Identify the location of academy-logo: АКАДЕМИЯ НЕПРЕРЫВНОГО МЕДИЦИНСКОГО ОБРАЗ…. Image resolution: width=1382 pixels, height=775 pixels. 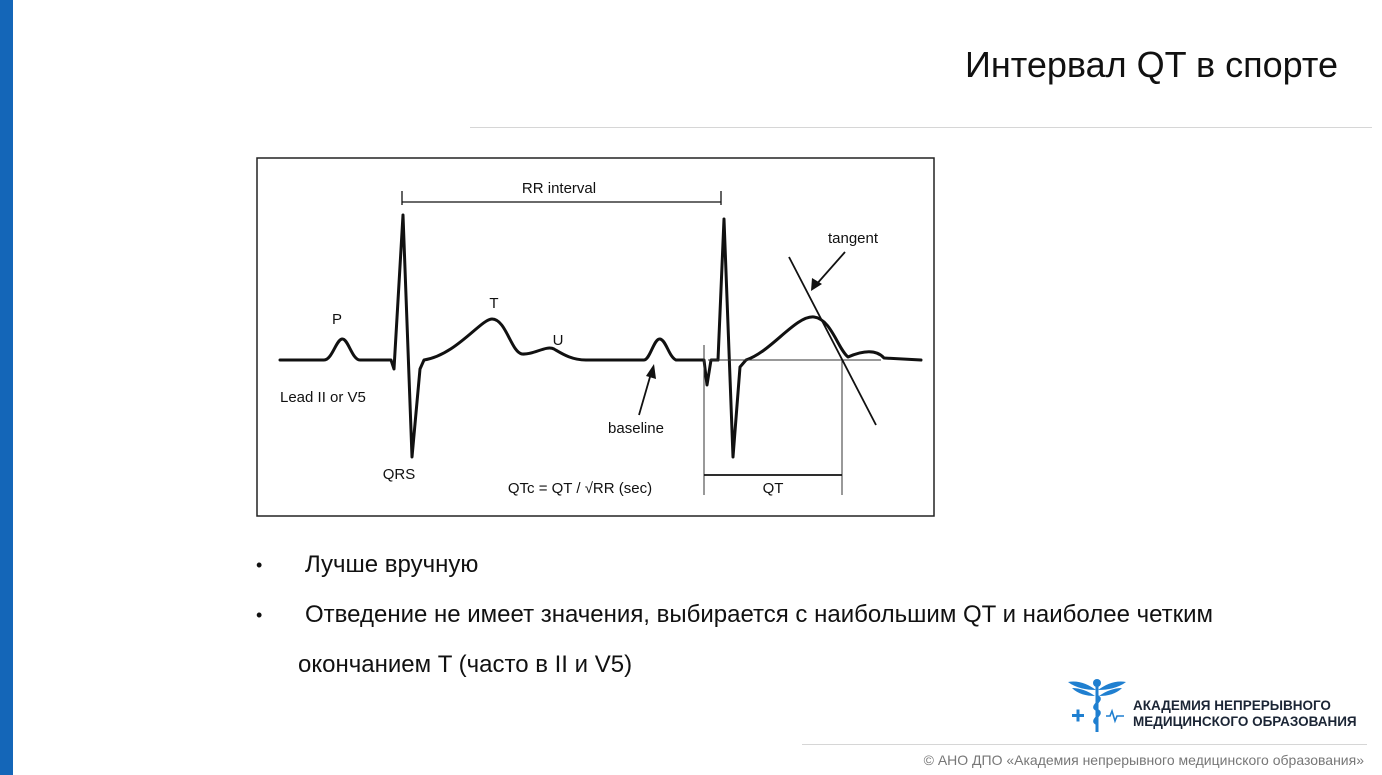
(1216, 706).